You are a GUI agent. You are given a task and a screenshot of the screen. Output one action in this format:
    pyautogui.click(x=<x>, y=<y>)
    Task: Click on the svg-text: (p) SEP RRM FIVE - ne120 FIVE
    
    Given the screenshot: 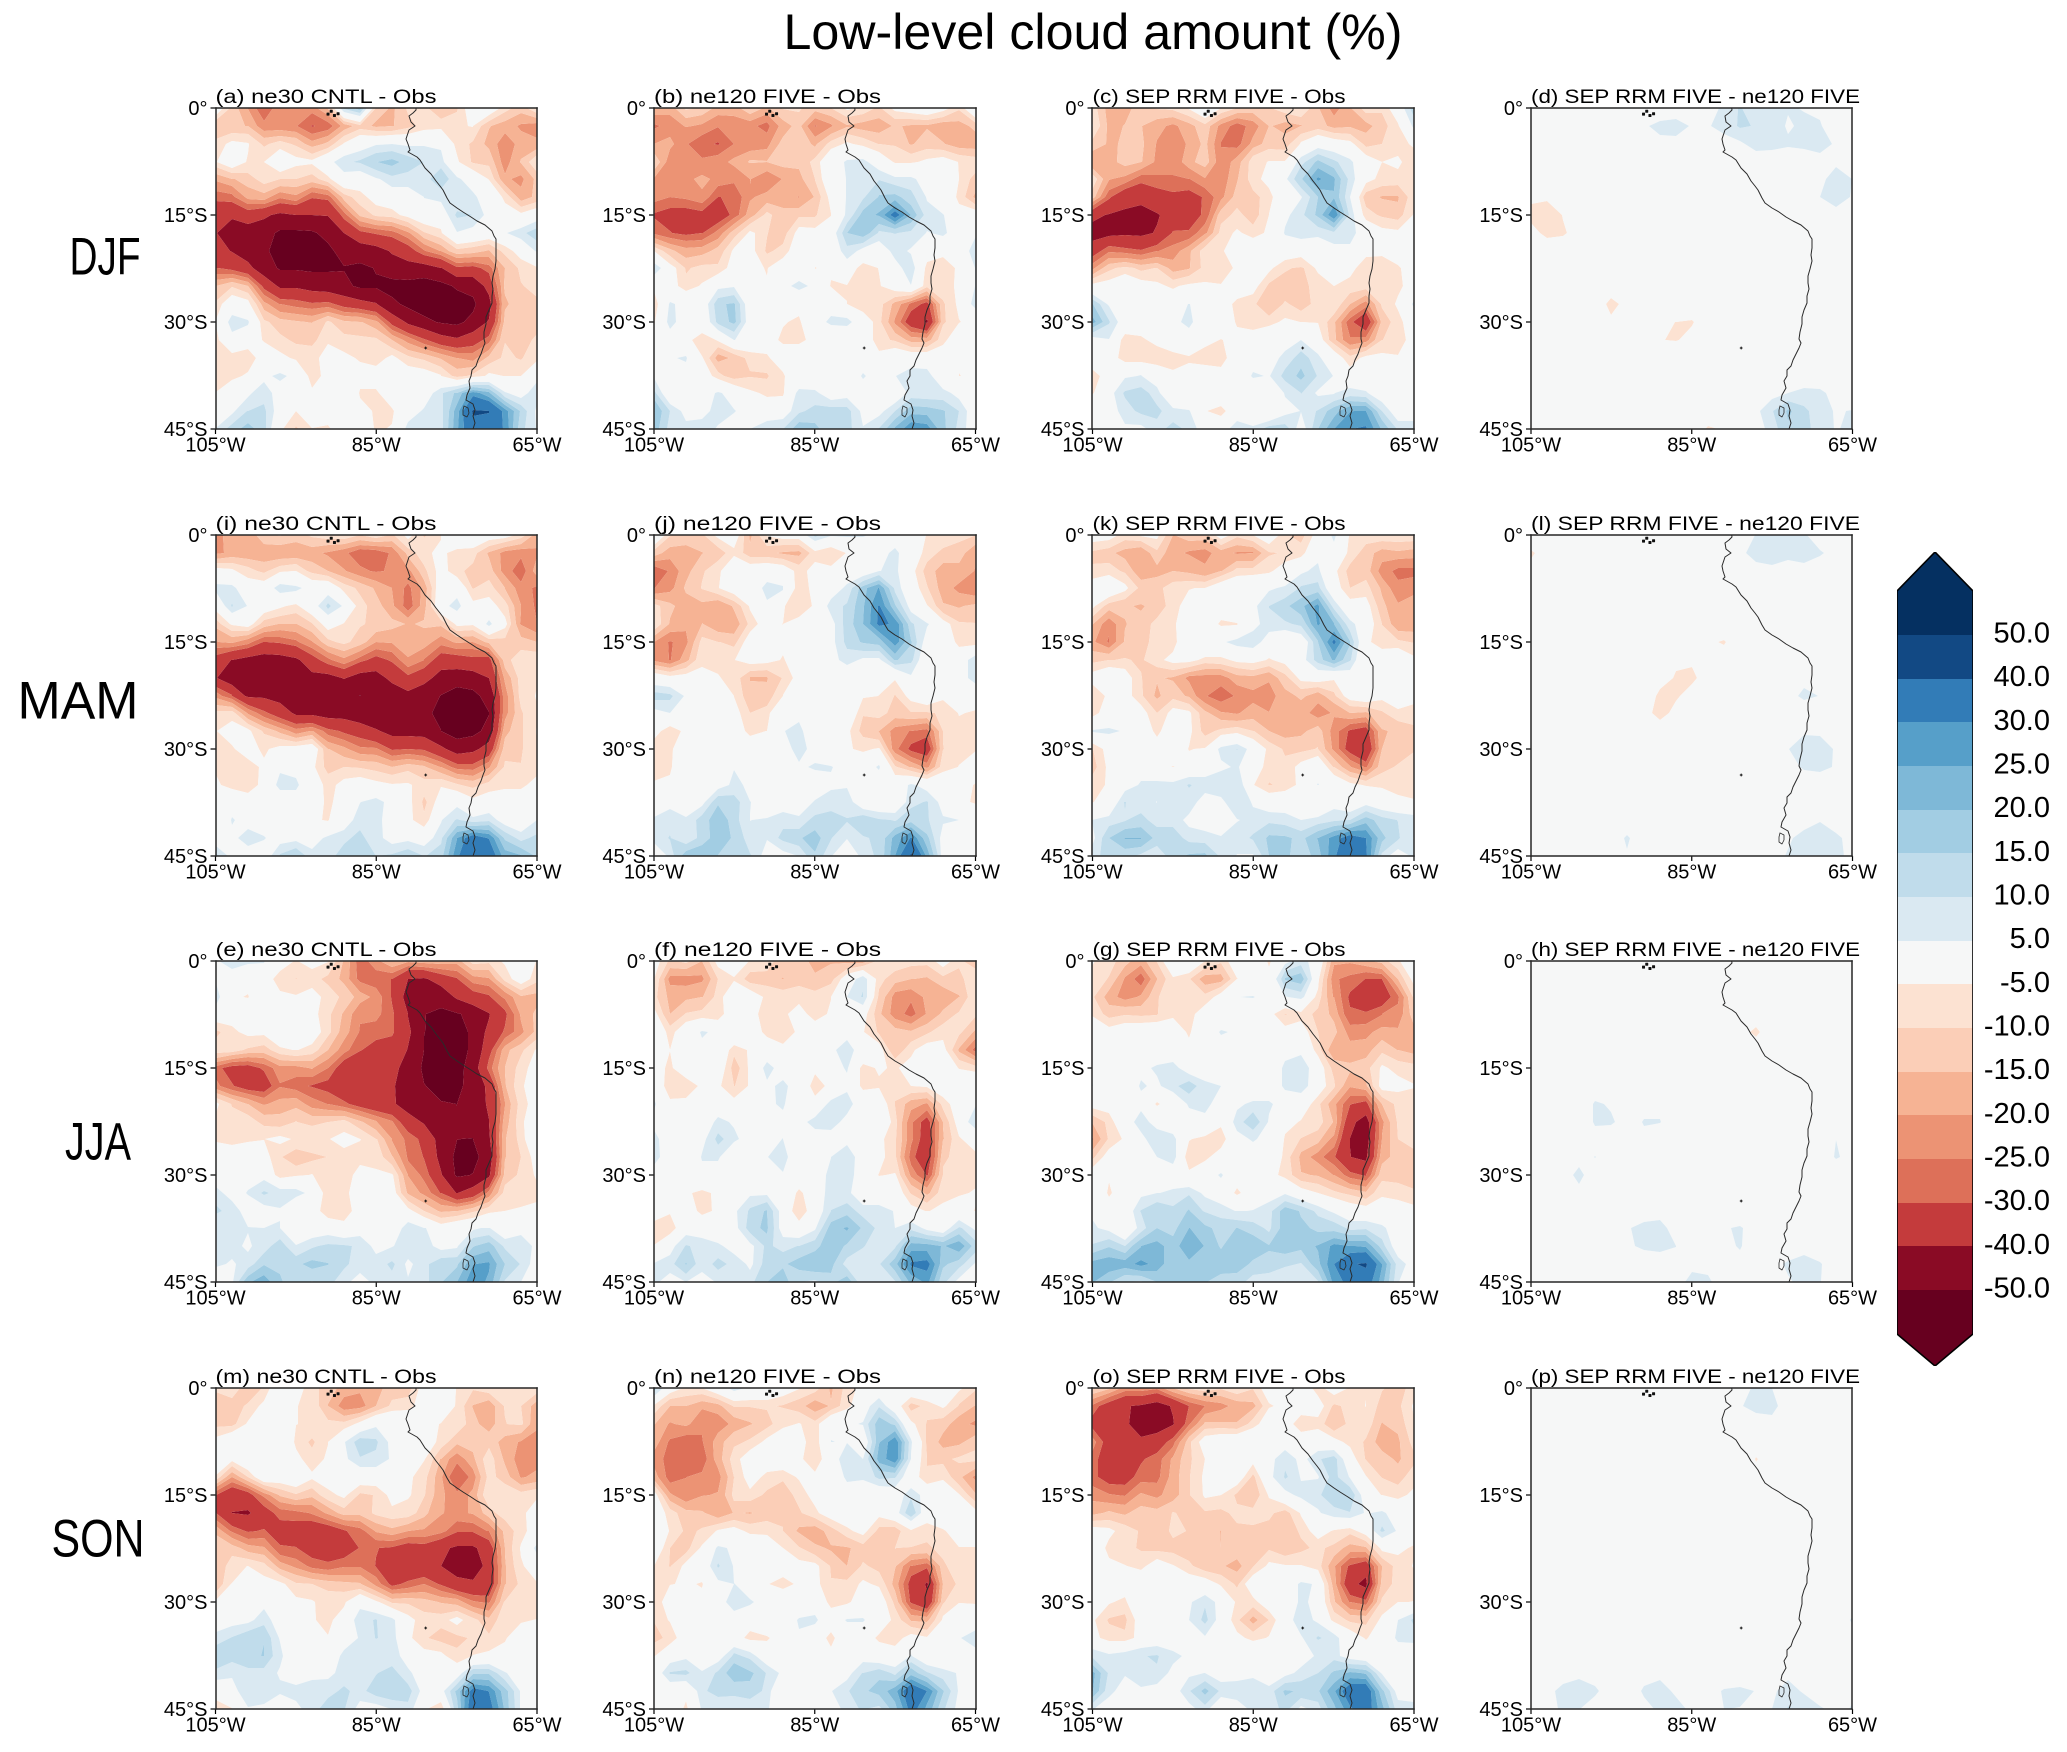 What is the action you would take?
    pyautogui.click(x=1695, y=1377)
    